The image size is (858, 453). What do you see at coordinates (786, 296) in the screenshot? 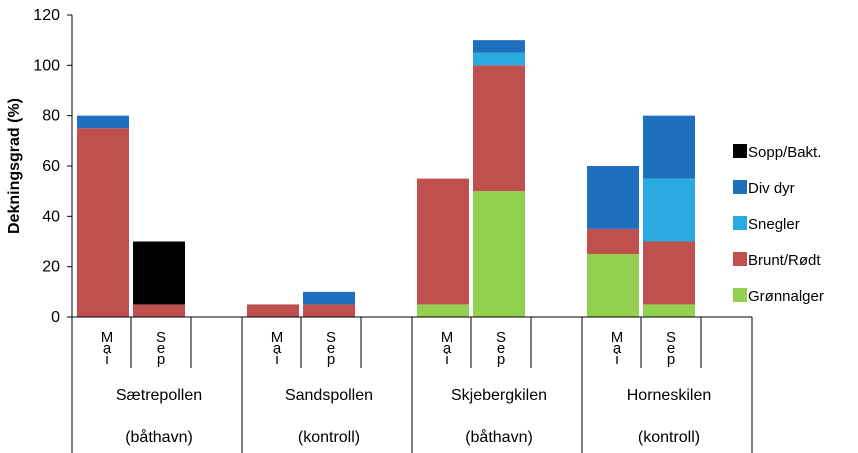
I see `legend-label: Grønnalger` at bounding box center [786, 296].